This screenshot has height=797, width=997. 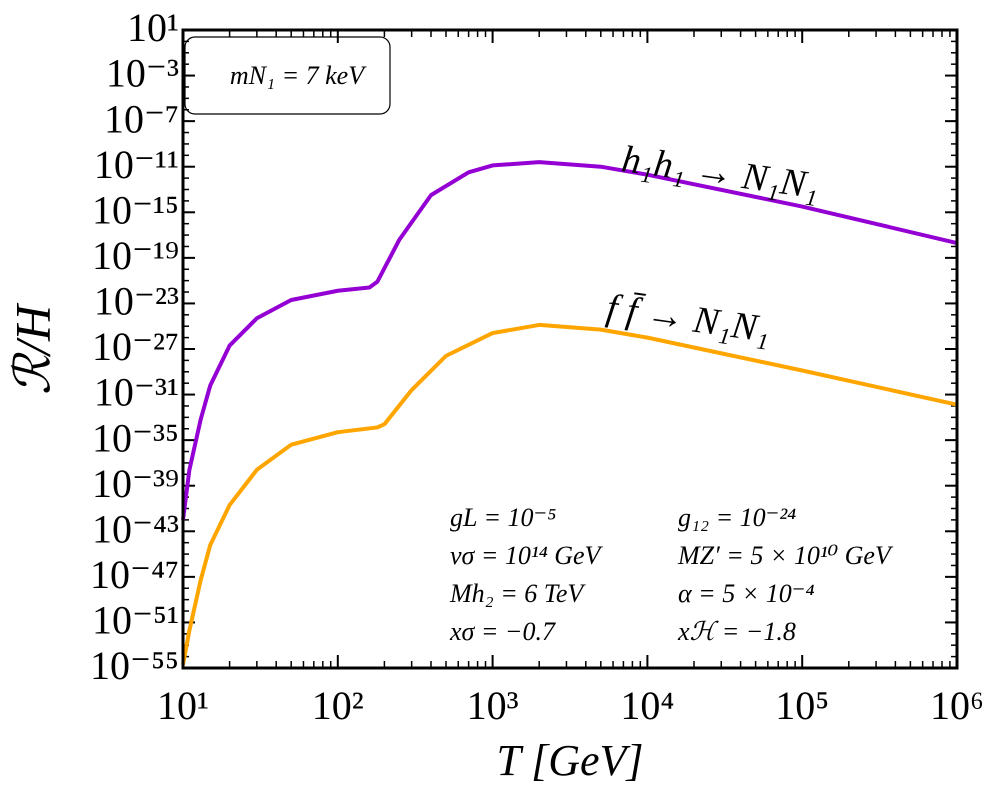 I want to click on y-tick-label: 10⁻¹¹, so click(x=136, y=164).